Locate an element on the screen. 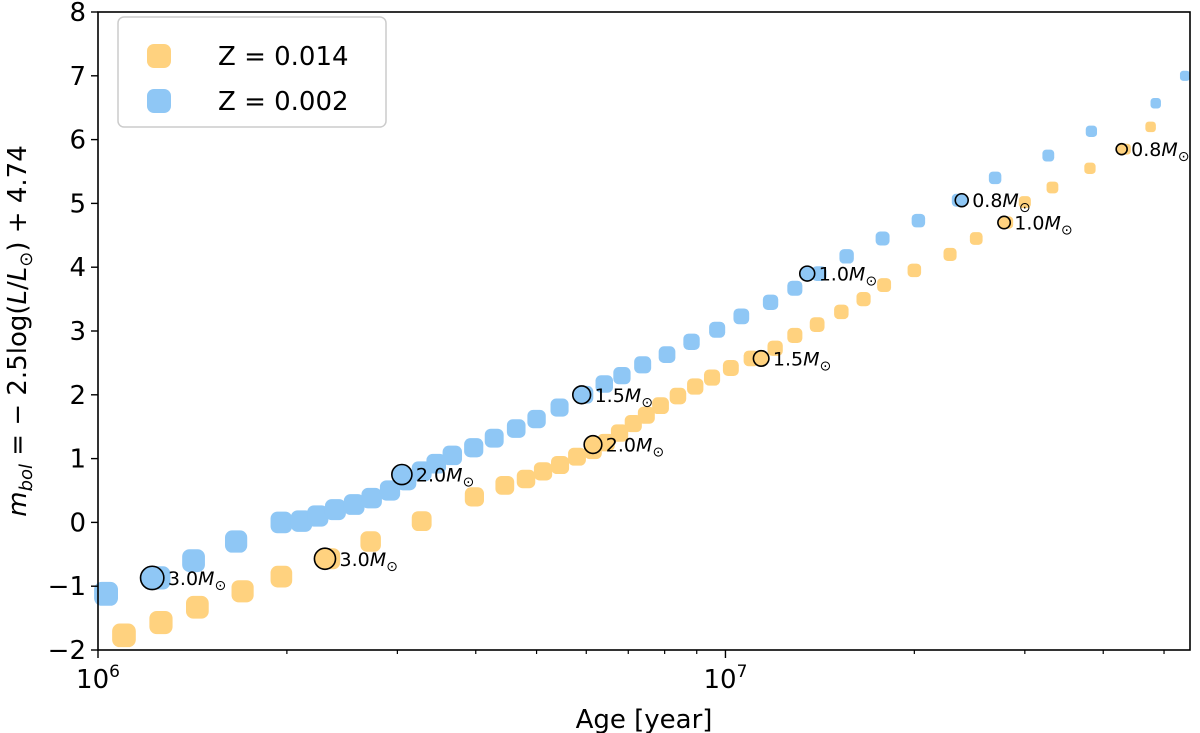  legend-item-z0002: Z = 0.002 is located at coordinates (248, 102).